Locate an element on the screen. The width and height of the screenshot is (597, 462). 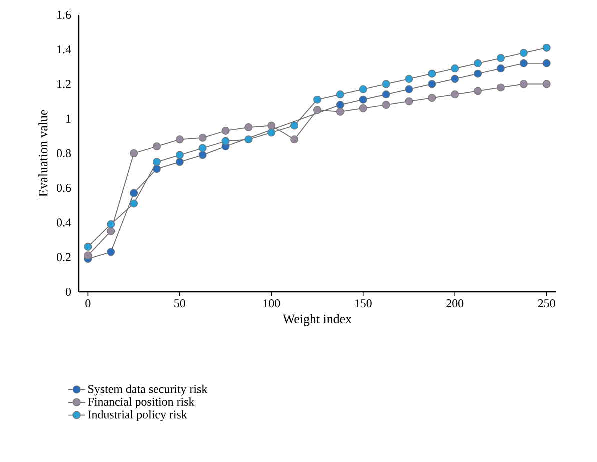
legend-label: Industrial policy risk is located at coordinates (138, 416).